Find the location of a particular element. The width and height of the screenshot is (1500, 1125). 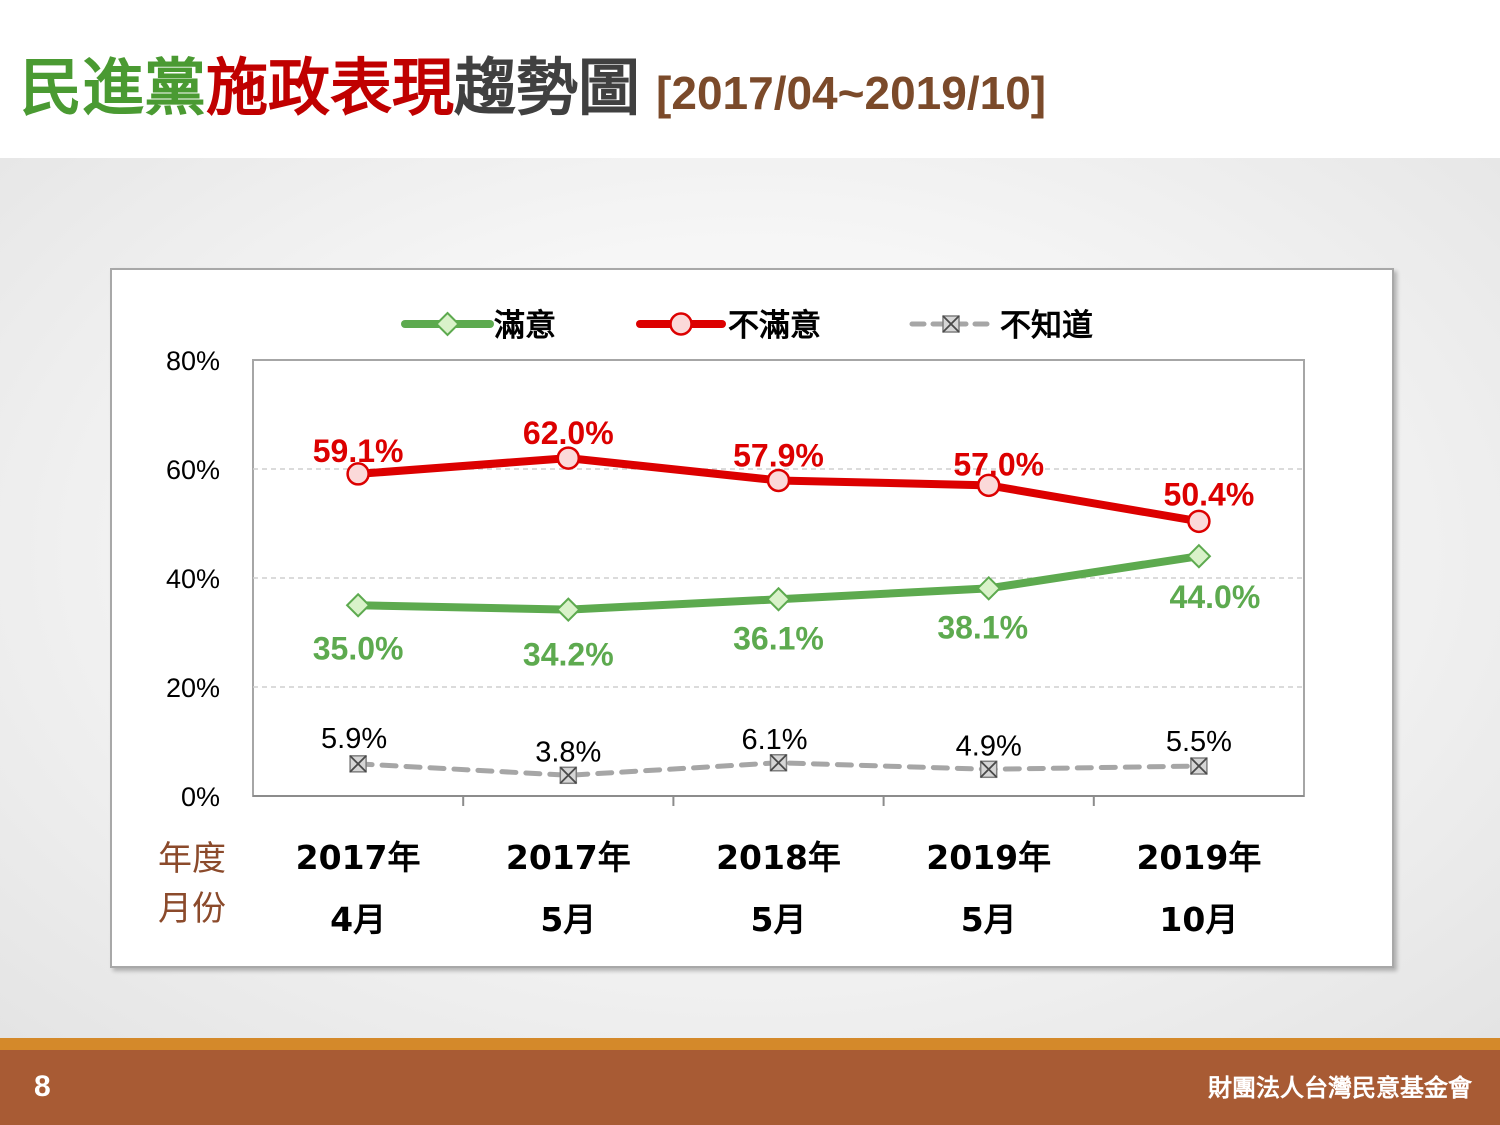

footer-stripe is located at coordinates (750, 1044).